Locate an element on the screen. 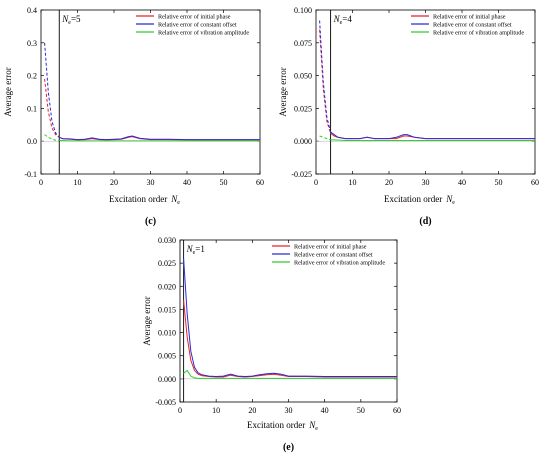  y-tick-label: -0.005 is located at coordinates (165, 402).